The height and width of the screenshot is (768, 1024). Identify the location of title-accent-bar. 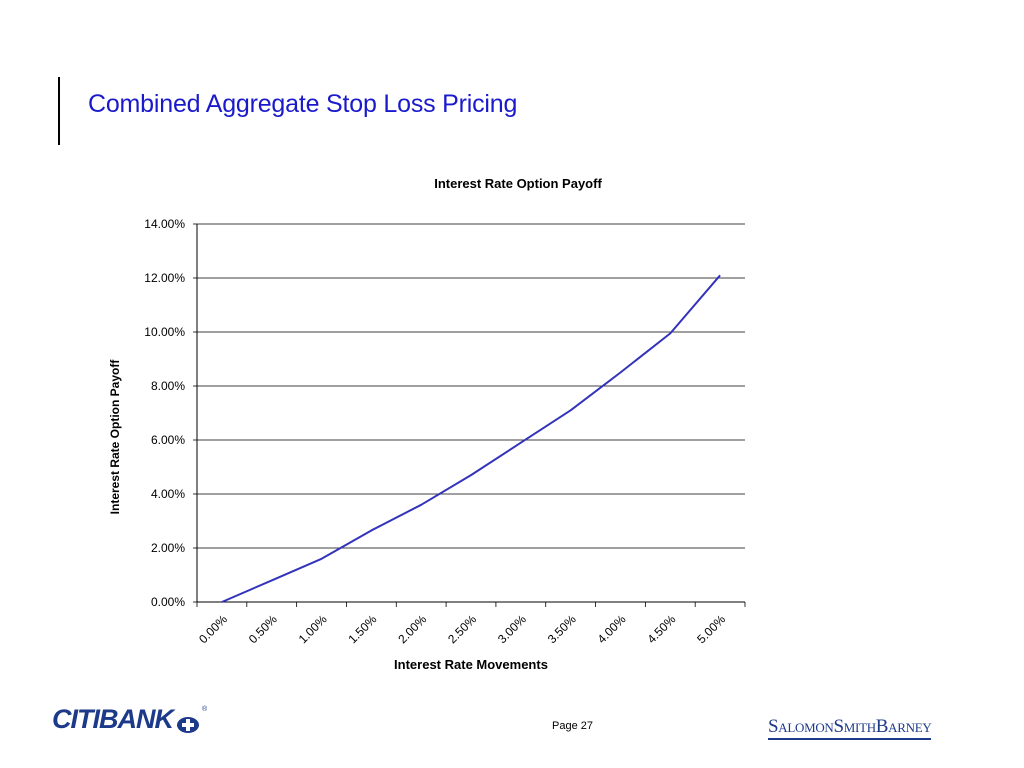
(59, 111).